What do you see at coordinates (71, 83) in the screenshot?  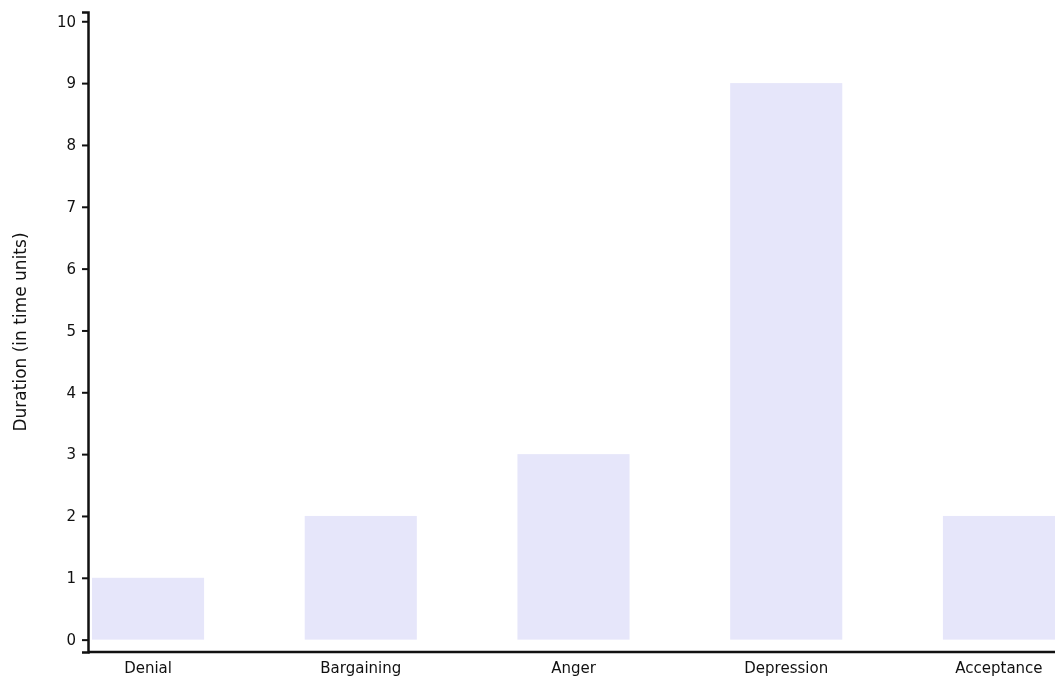 I see `y-tick-label: 9` at bounding box center [71, 83].